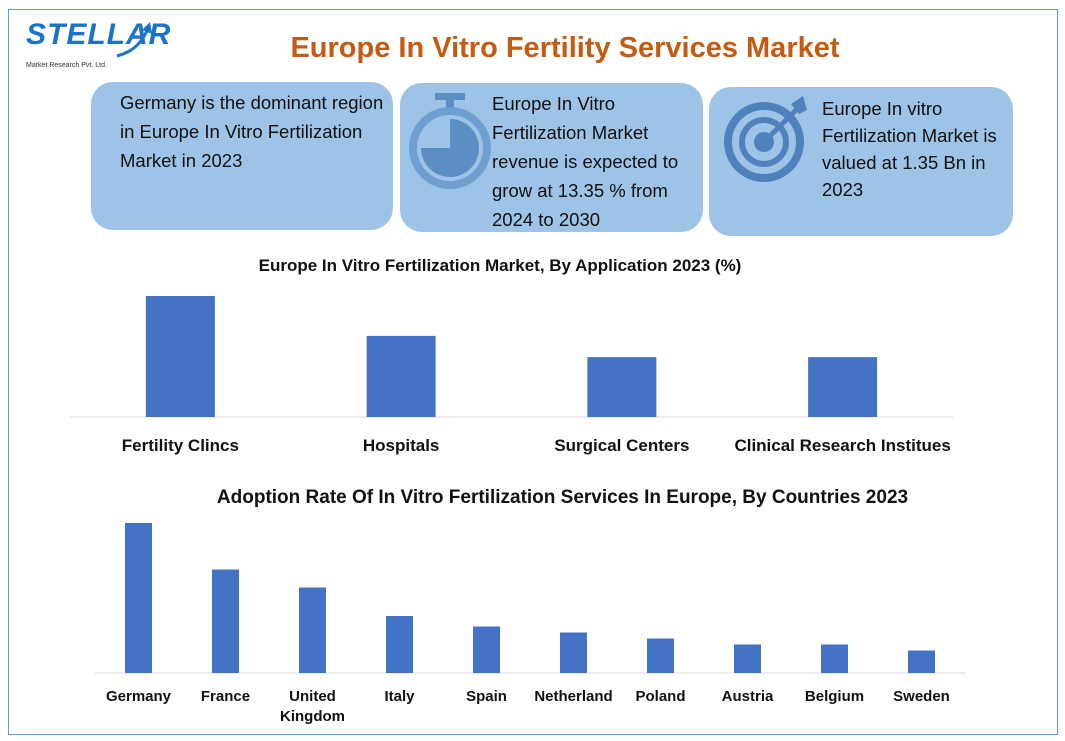  I want to click on tick-label: Austria, so click(747, 696).